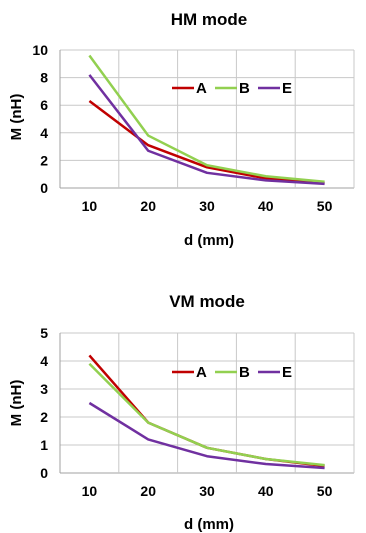 The height and width of the screenshot is (533, 366). I want to click on series-line-B, so click(206, 414).